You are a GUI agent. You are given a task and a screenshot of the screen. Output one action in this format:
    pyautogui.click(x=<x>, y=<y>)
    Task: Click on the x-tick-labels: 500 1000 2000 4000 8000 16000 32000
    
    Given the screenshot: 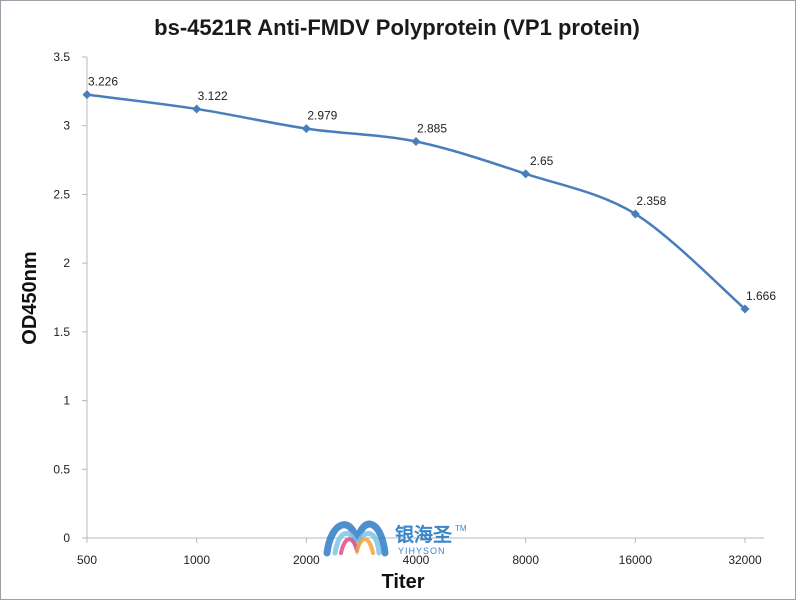 What is the action you would take?
    pyautogui.click(x=419, y=552)
    